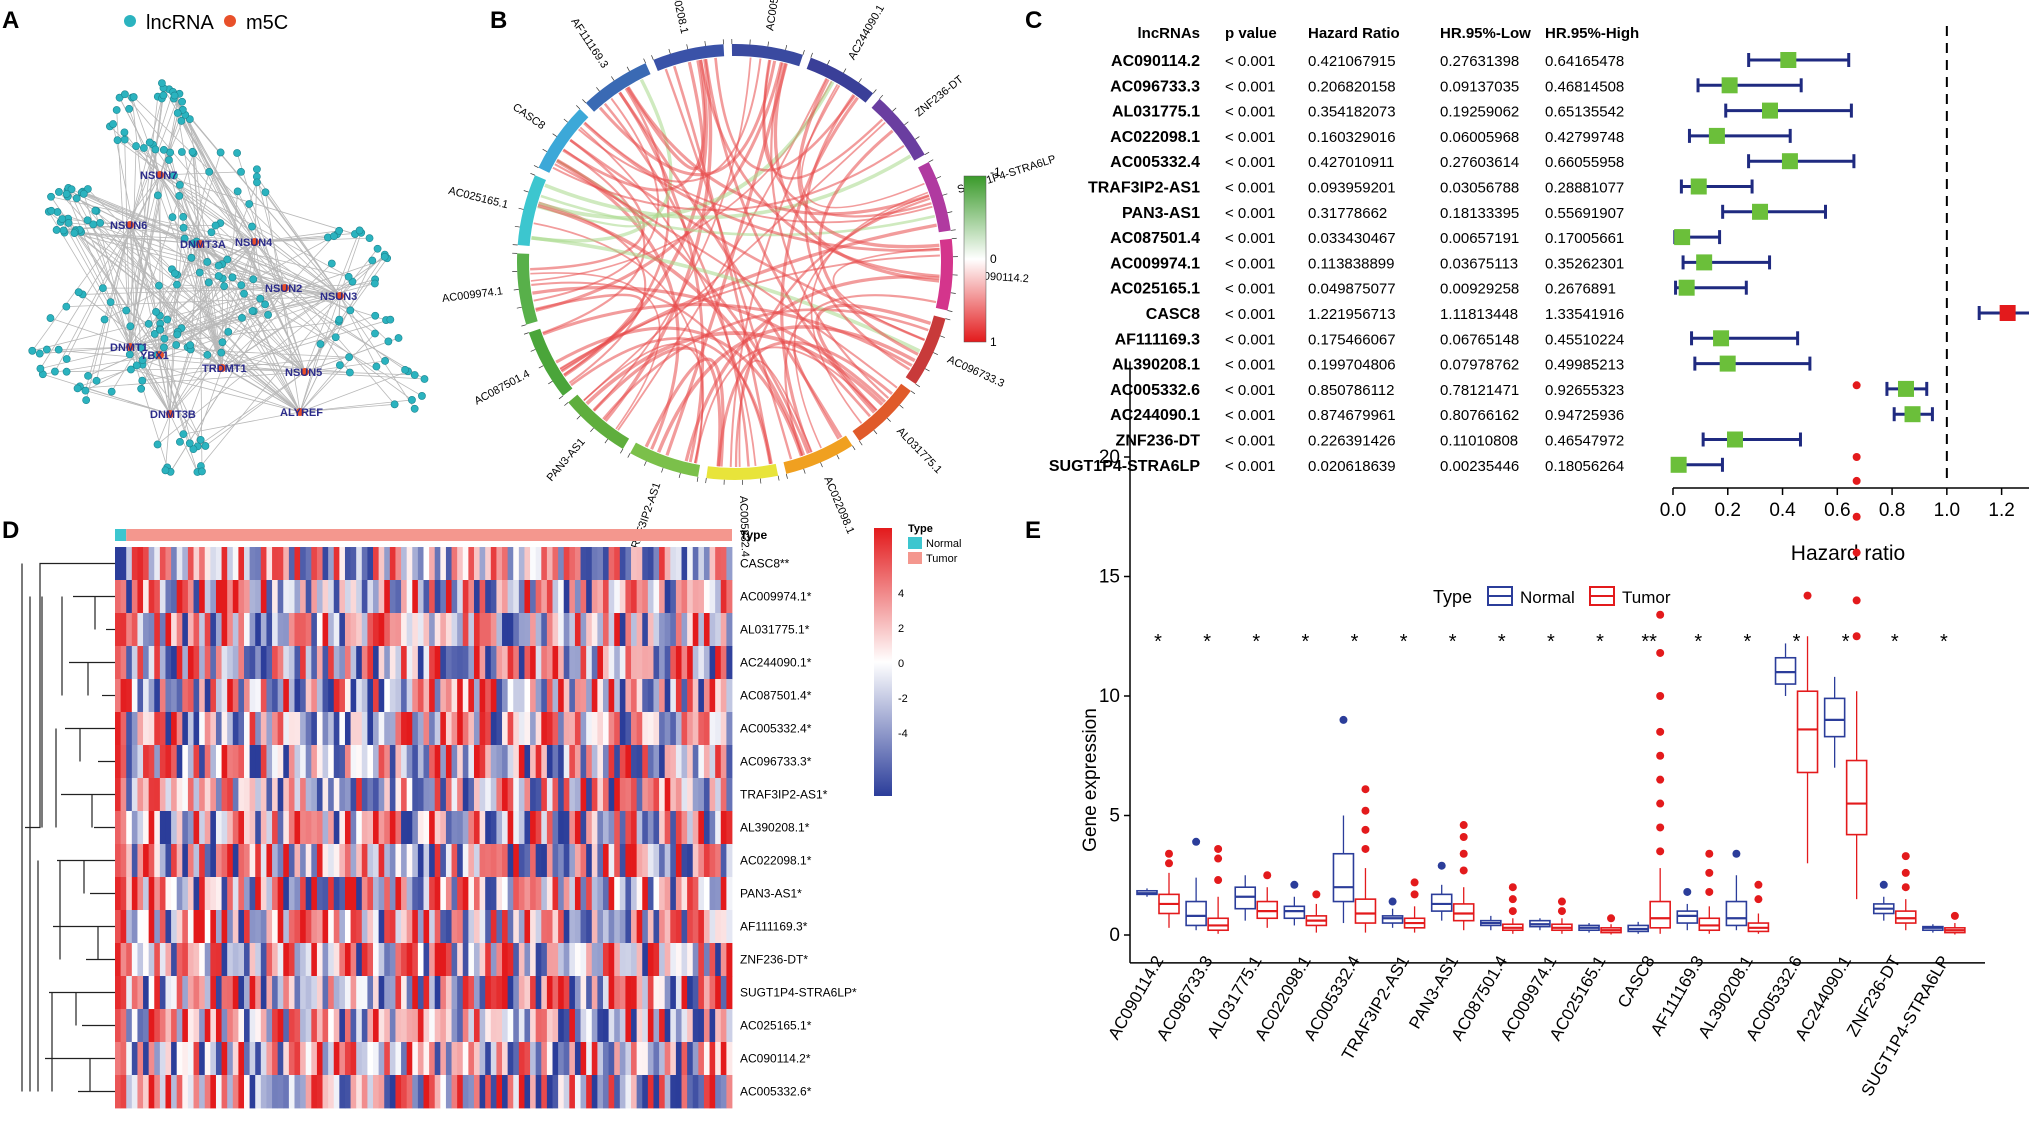  Describe the element at coordinates (305, 372) in the screenshot. I see `m5c-hub-node` at that location.